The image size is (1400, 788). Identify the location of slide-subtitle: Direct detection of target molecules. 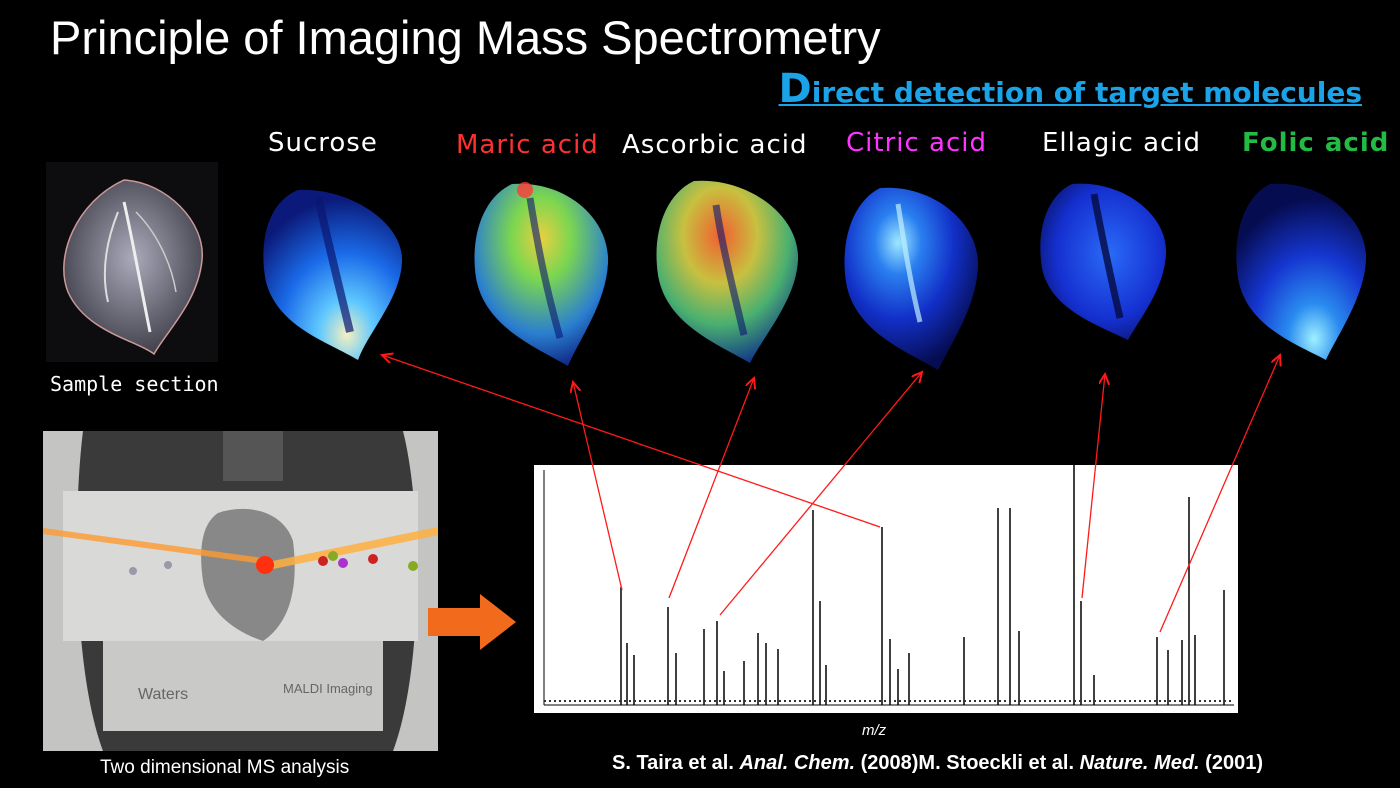
(1070, 89).